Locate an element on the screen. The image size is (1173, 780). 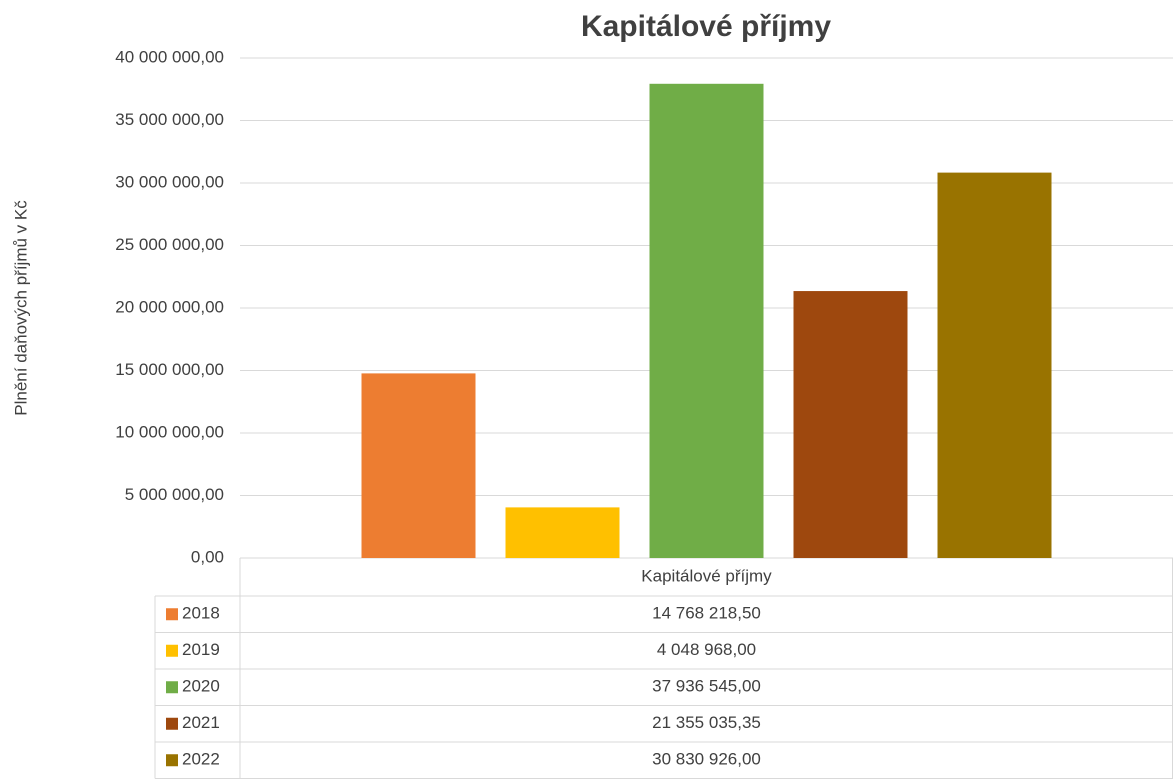
table-value: 21 355 035,35 is located at coordinates (706, 722).